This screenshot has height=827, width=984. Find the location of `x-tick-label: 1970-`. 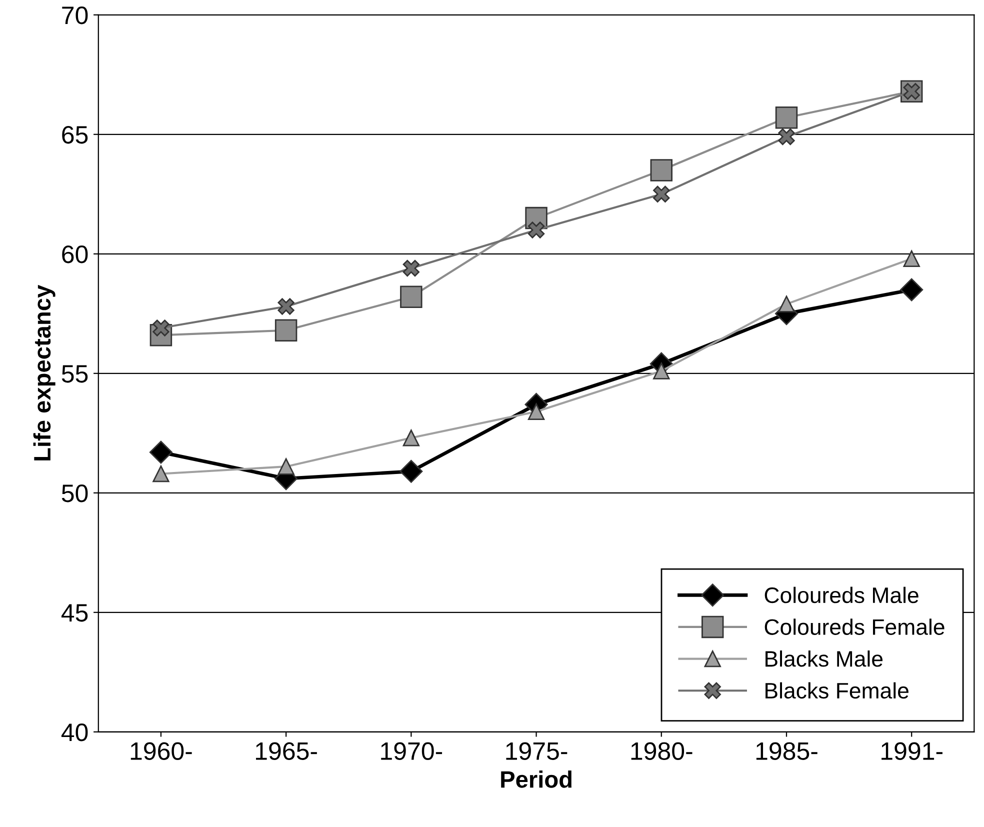

x-tick-label: 1970- is located at coordinates (411, 751).